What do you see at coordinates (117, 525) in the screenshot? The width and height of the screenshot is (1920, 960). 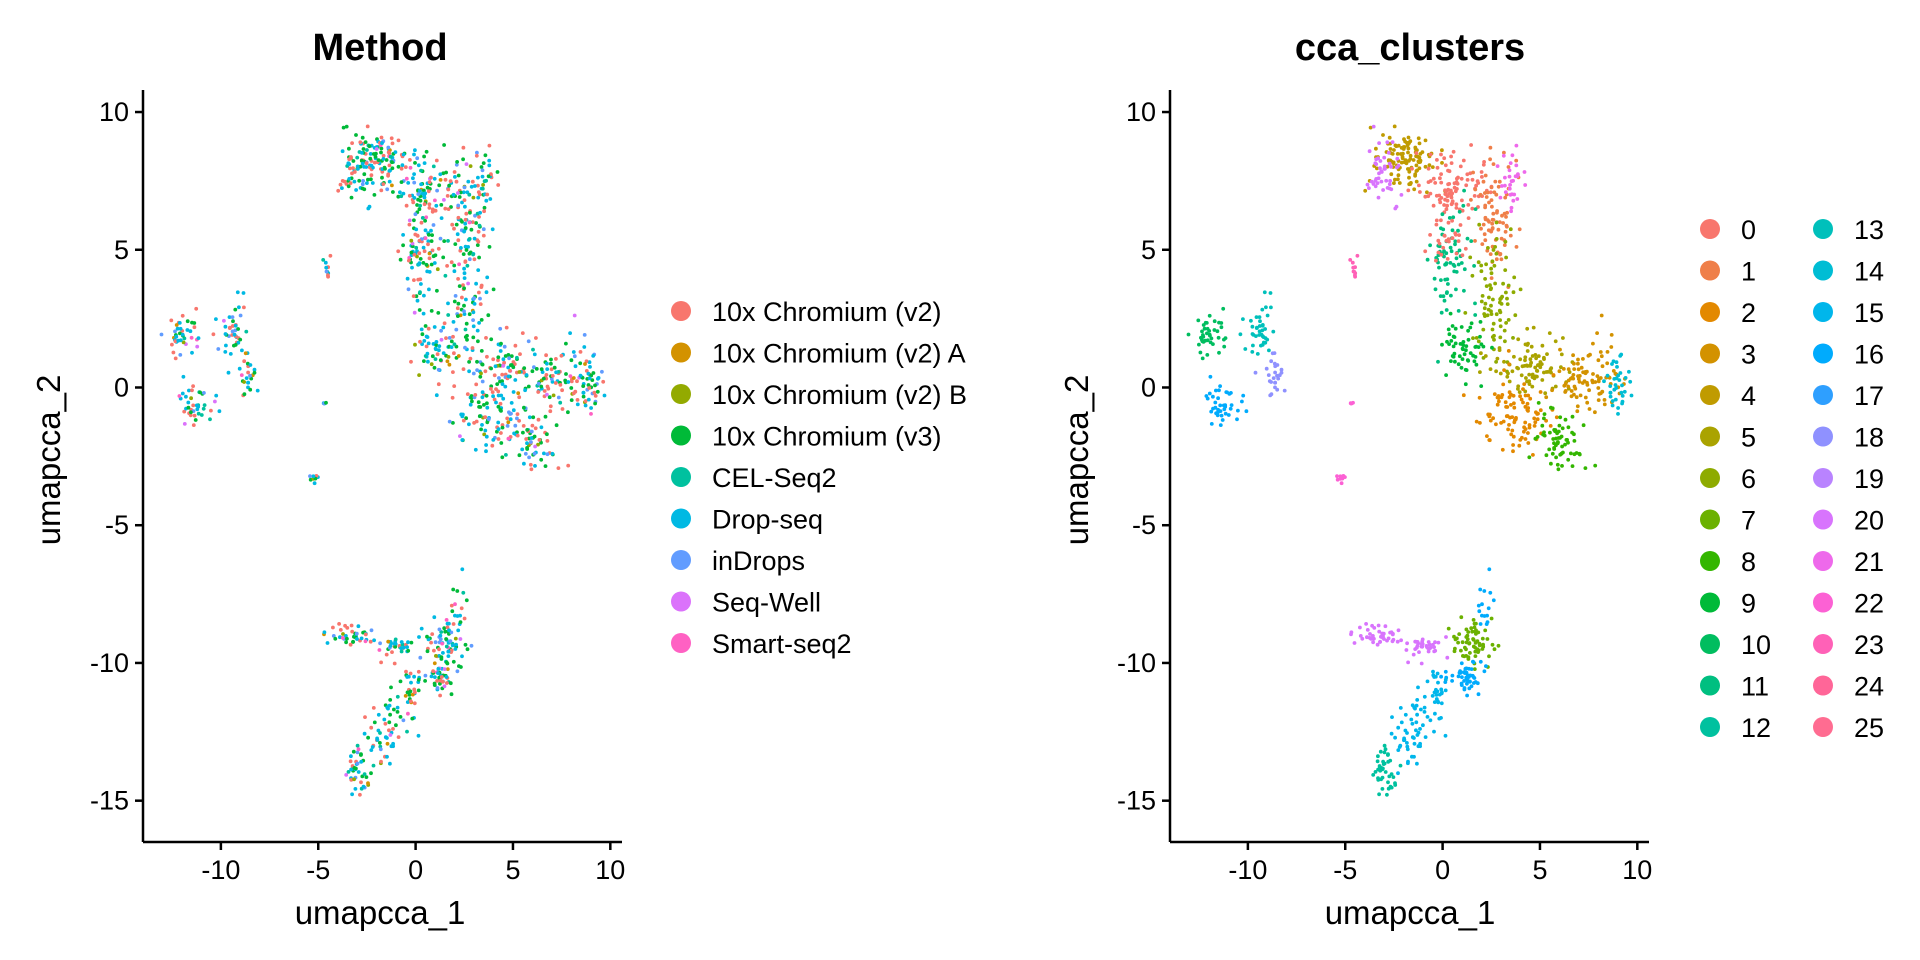 I see `y-tick-label: -5` at bounding box center [117, 525].